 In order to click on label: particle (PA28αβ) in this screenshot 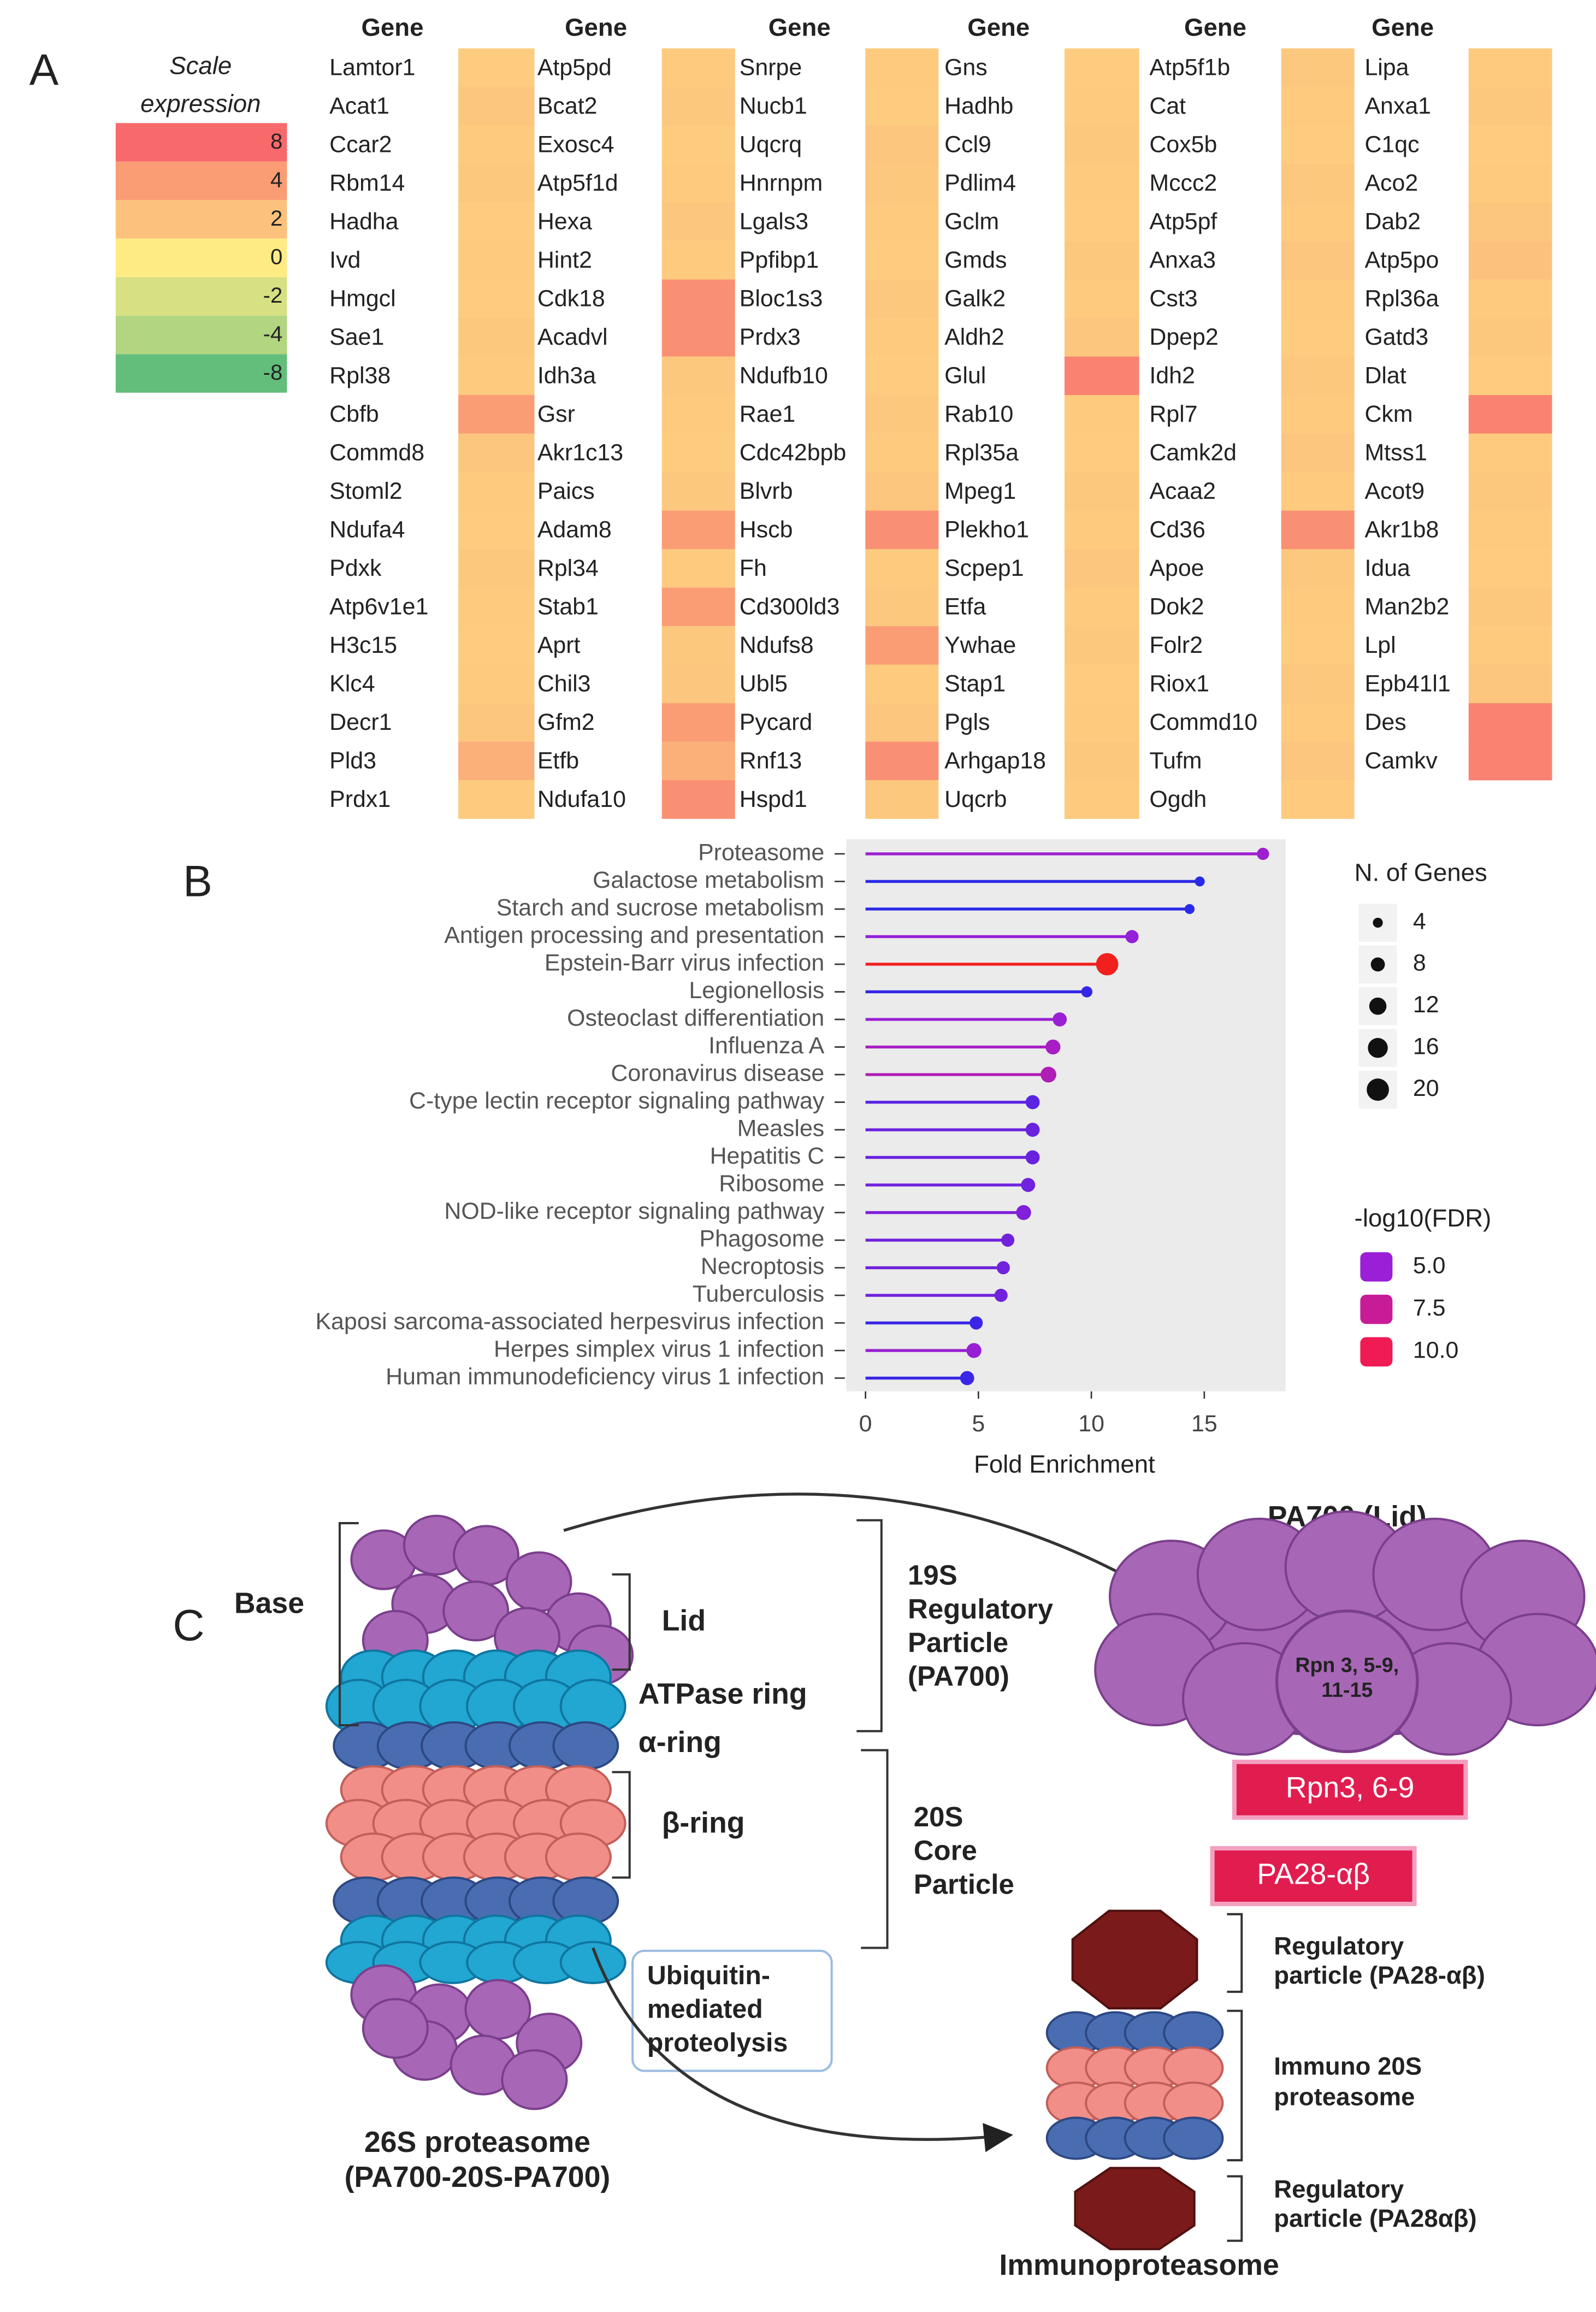, I will do `click(1375, 2218)`.